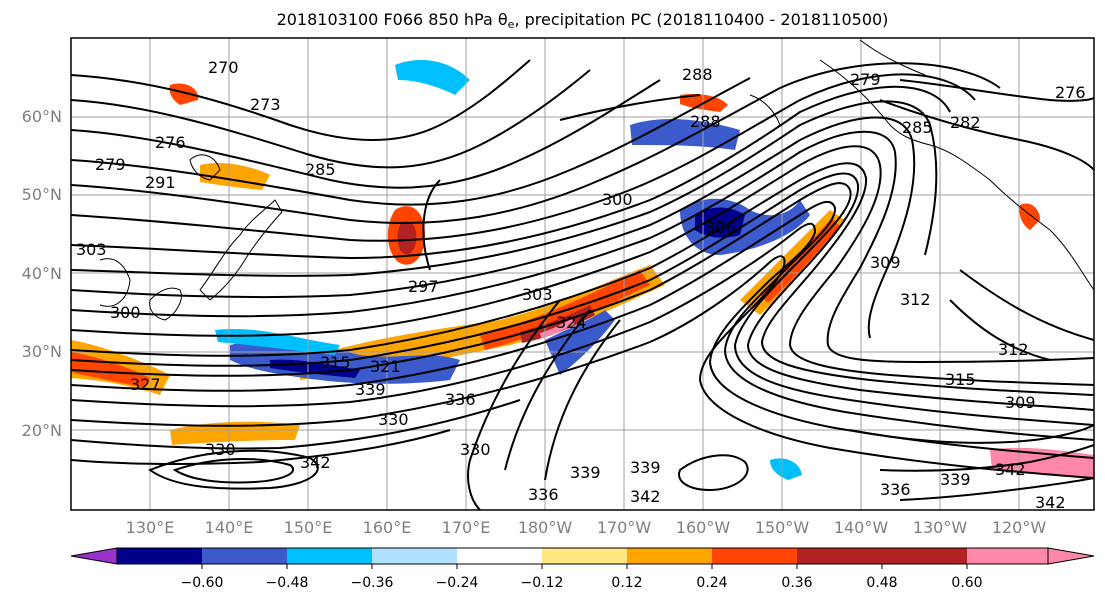 The width and height of the screenshot is (1105, 603). I want to click on contour-label: 306, so click(720, 227).